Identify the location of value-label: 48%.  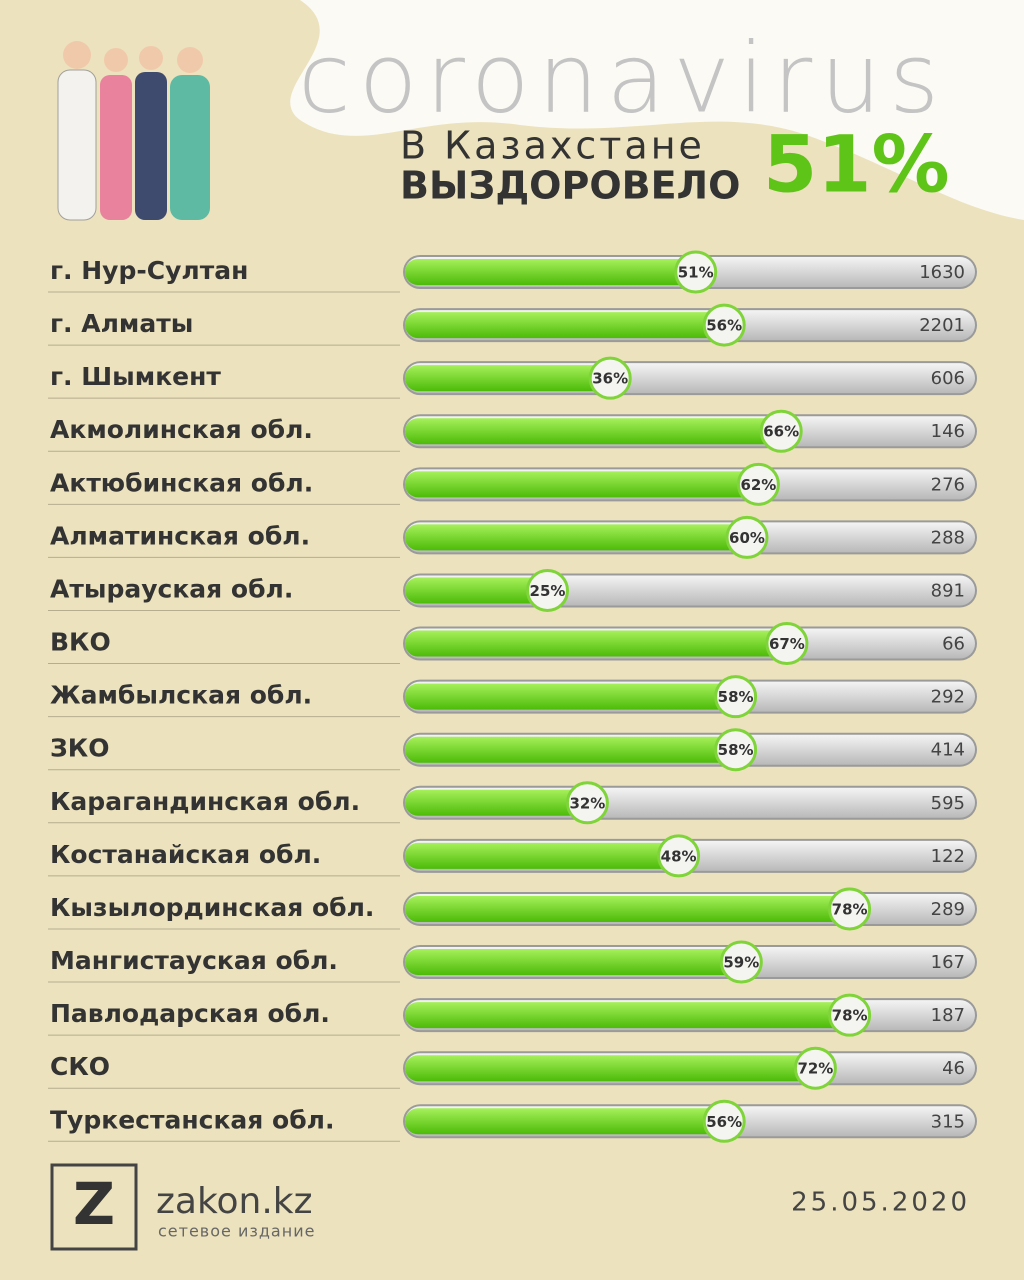
(679, 856).